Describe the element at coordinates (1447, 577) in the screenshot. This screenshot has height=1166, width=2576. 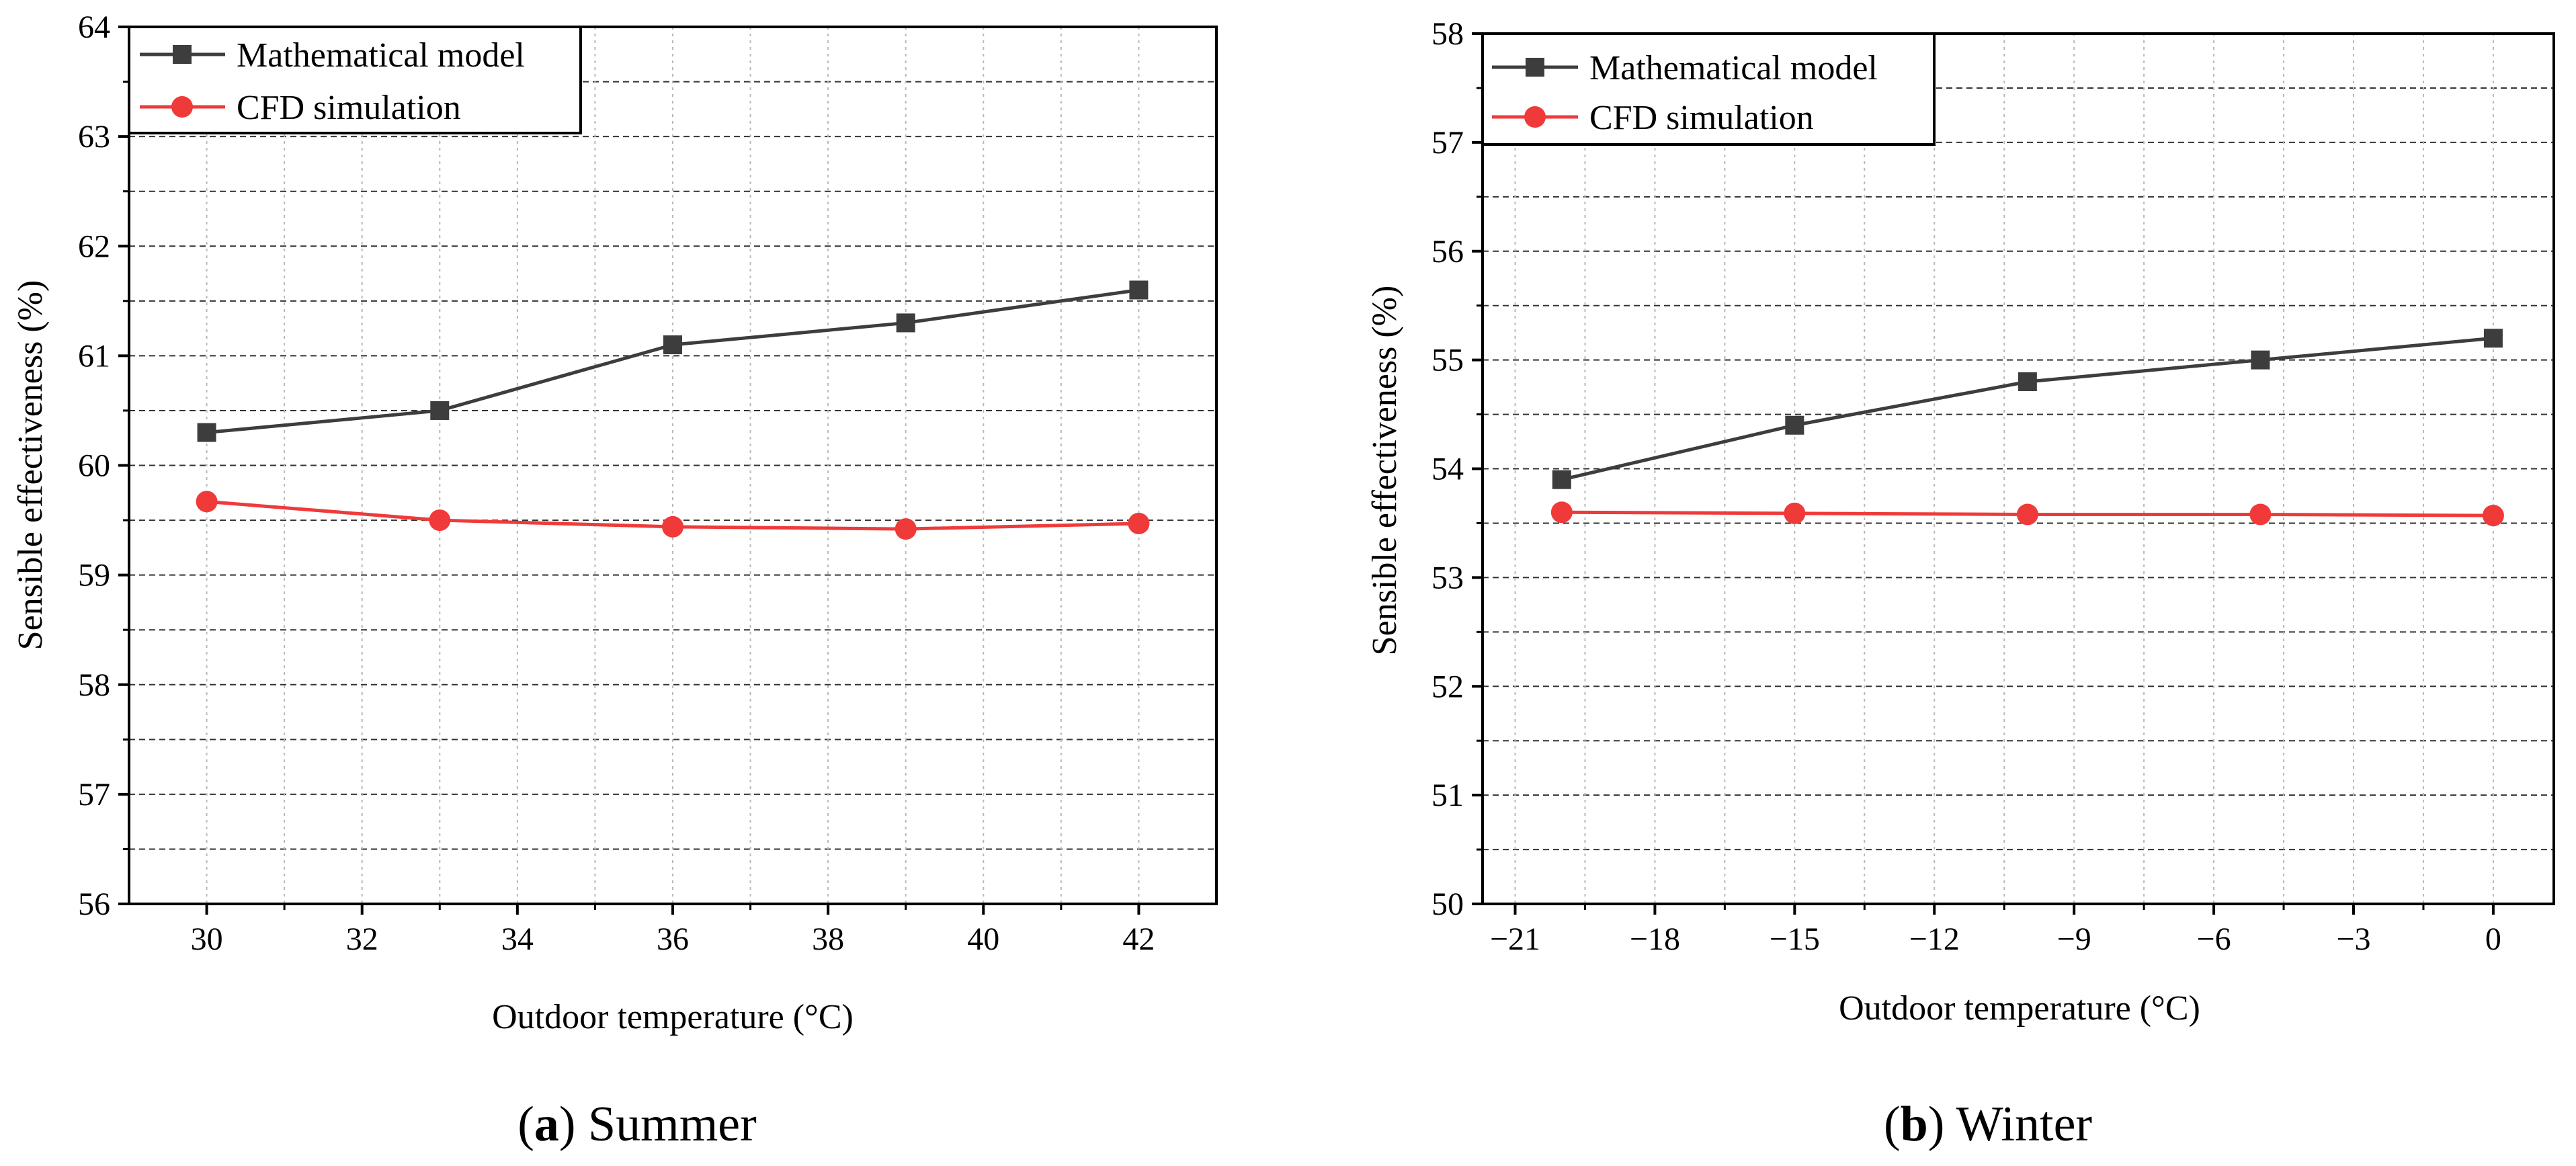
I see `y-tick-label: 53` at that location.